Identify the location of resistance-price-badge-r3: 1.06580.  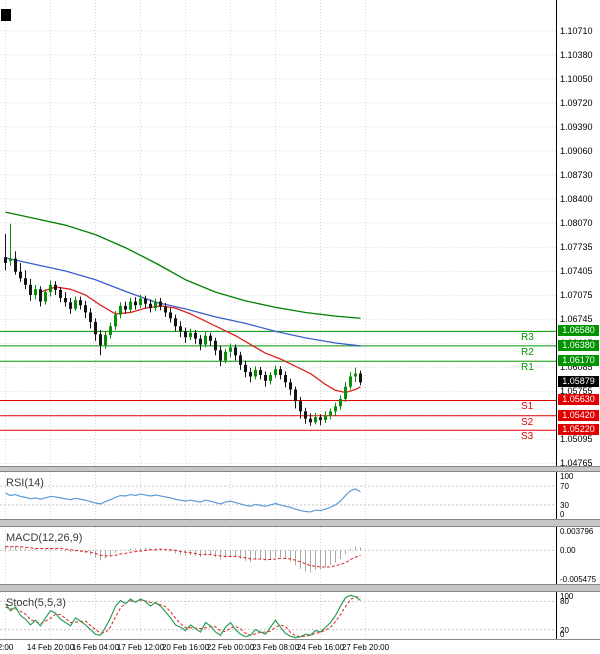
(578, 331).